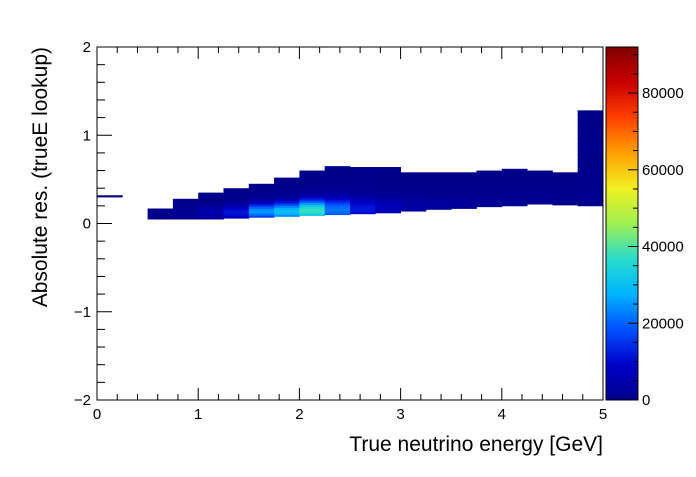 The height and width of the screenshot is (477, 696). I want to click on colorbar-frame, so click(622, 223).